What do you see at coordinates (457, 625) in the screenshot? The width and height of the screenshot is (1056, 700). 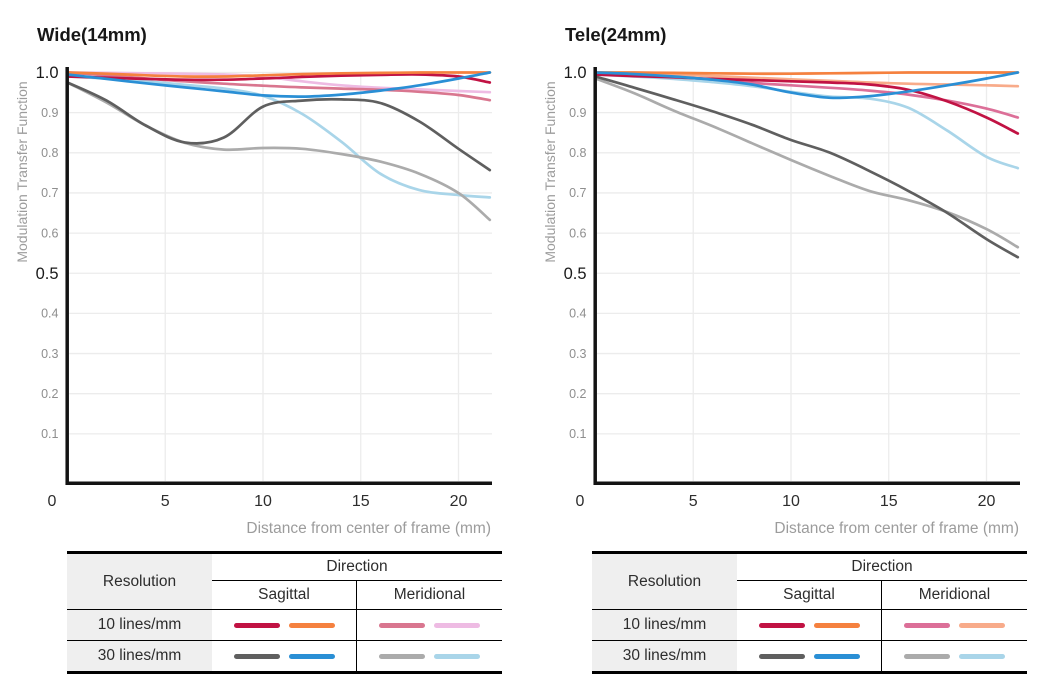 I see `line-swatch-pale-pink` at bounding box center [457, 625].